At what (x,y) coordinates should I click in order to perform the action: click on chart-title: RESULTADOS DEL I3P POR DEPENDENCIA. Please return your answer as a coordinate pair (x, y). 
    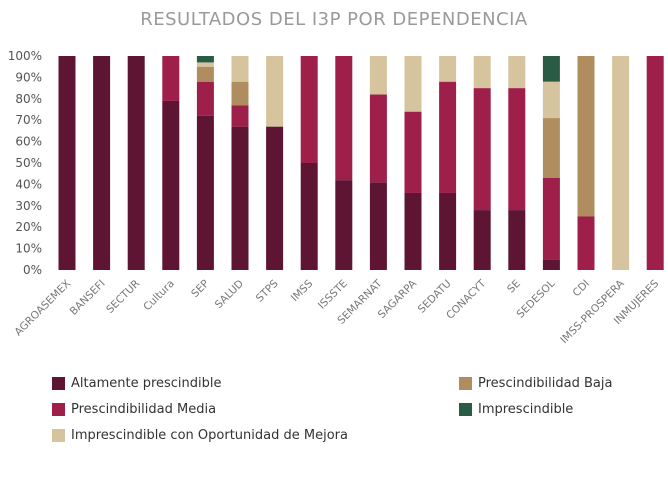
    Looking at the image, I should click on (334, 19).